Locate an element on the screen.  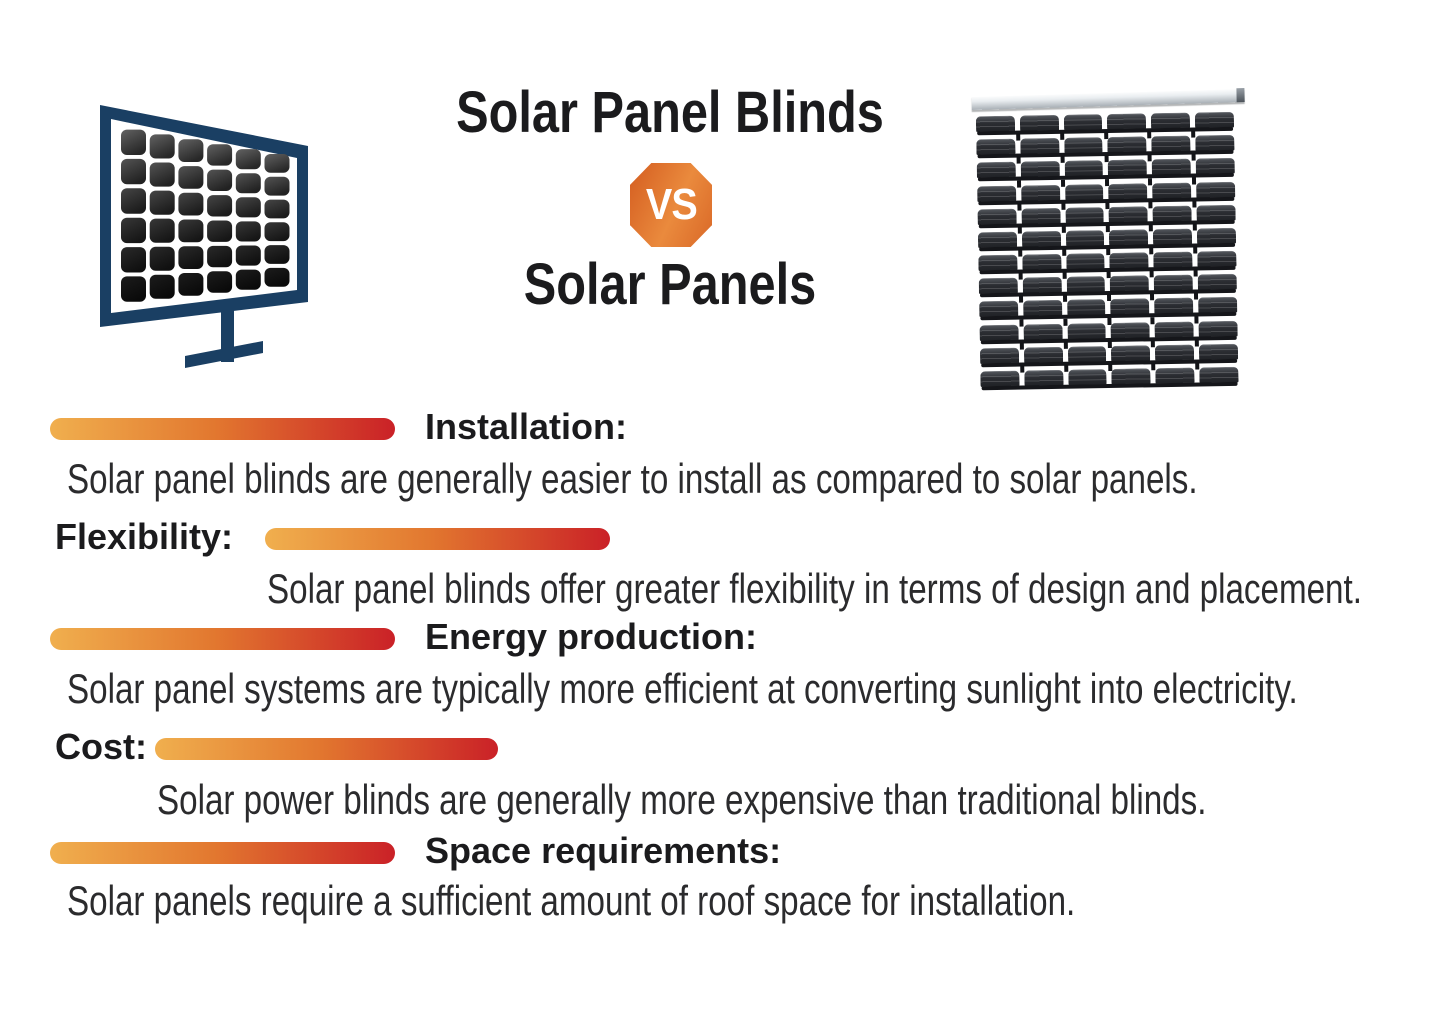
blinds-slats is located at coordinates (1107, 250).